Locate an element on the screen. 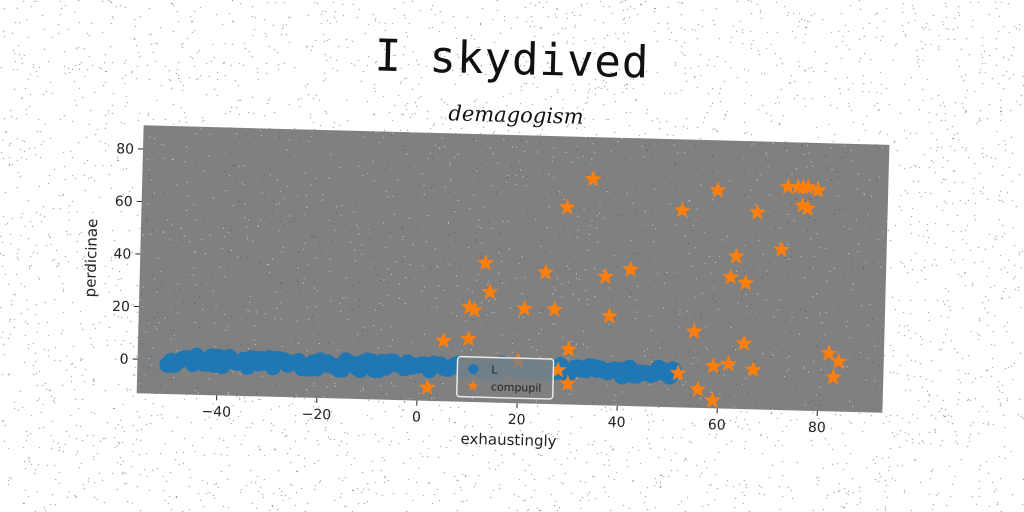 The image size is (1024, 512). legend-marker-compupil is located at coordinates (473, 385).